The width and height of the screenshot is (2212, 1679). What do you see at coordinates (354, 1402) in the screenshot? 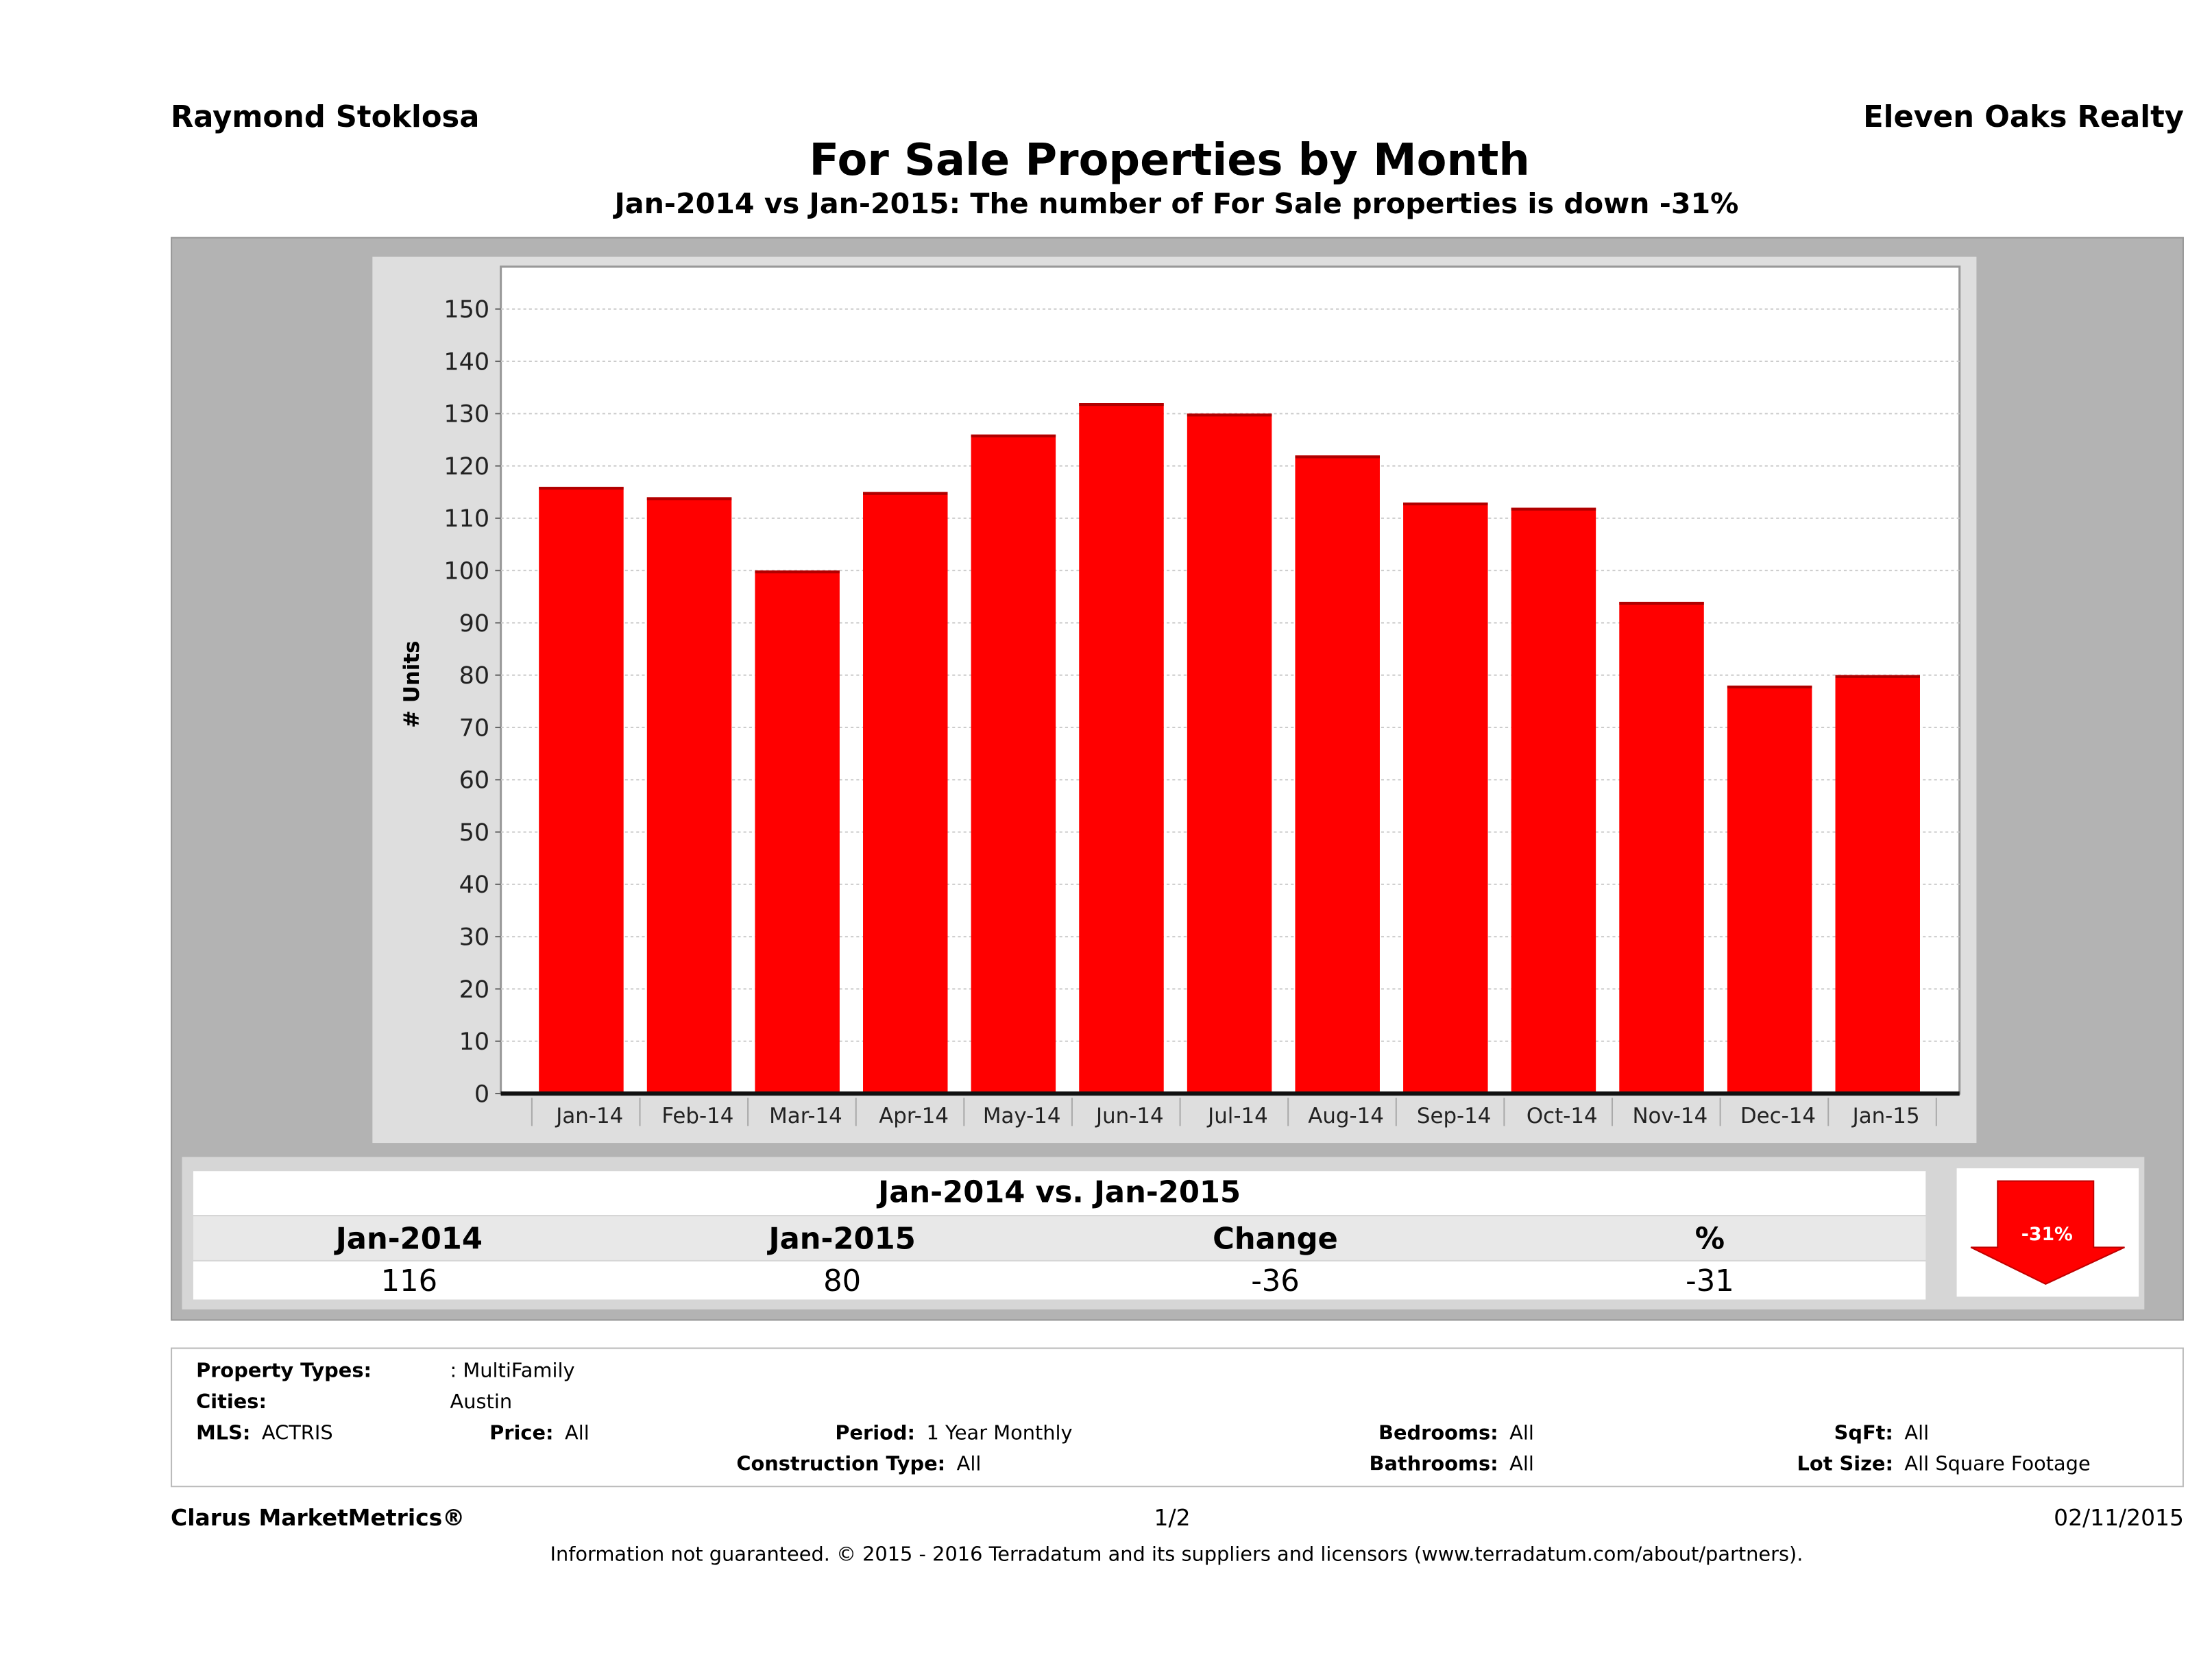
I see `cities-filter: Cities: Austin` at bounding box center [354, 1402].